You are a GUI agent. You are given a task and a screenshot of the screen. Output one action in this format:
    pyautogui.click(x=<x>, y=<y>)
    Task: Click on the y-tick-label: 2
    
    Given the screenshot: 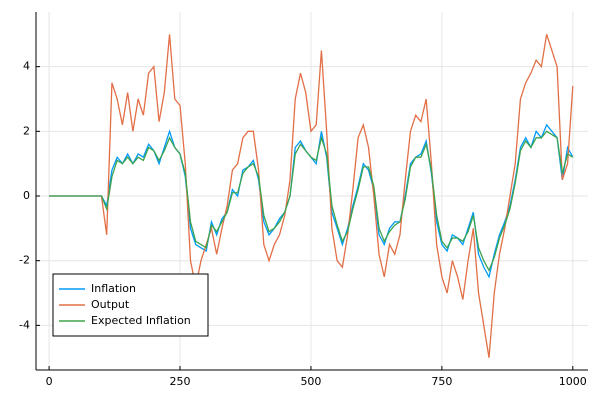 What is the action you would take?
    pyautogui.click(x=26, y=130)
    